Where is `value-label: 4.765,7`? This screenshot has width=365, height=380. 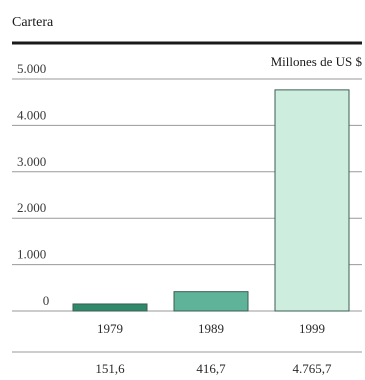
value-label: 4.765,7 is located at coordinates (313, 368).